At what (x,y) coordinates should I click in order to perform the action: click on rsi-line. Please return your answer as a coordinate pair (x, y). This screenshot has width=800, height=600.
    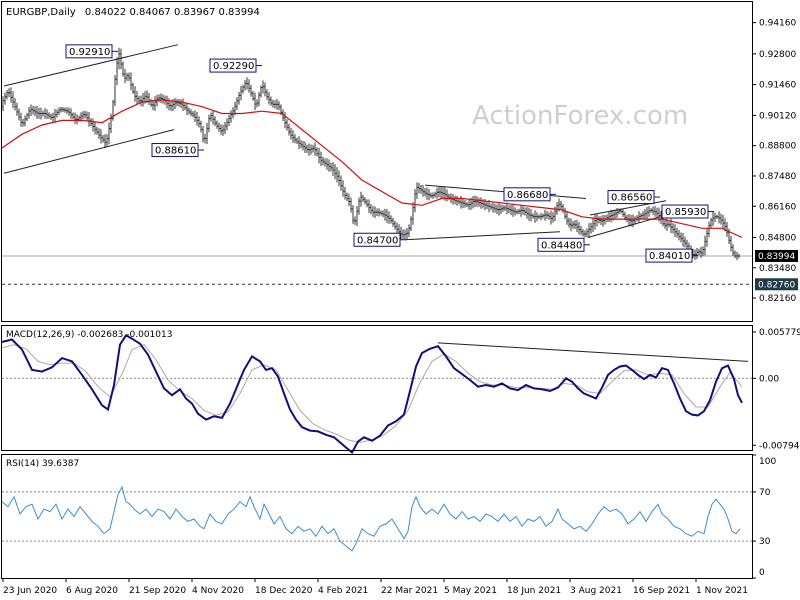
    Looking at the image, I should click on (371, 518).